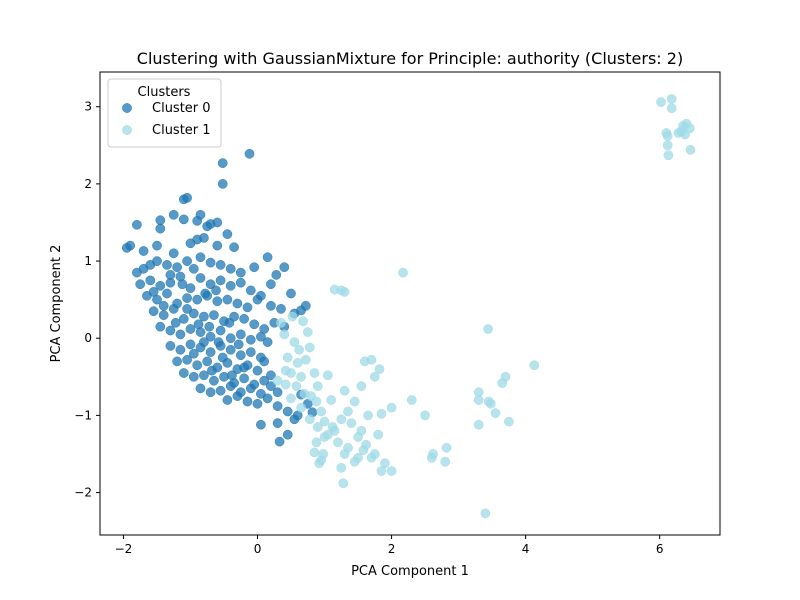  Describe the element at coordinates (124, 549) in the screenshot. I see `x-tick-label: −2` at that location.